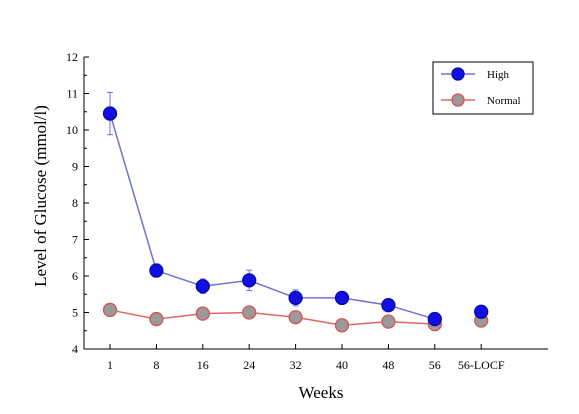  Describe the element at coordinates (272, 318) in the screenshot. I see `series-line-normal` at that location.